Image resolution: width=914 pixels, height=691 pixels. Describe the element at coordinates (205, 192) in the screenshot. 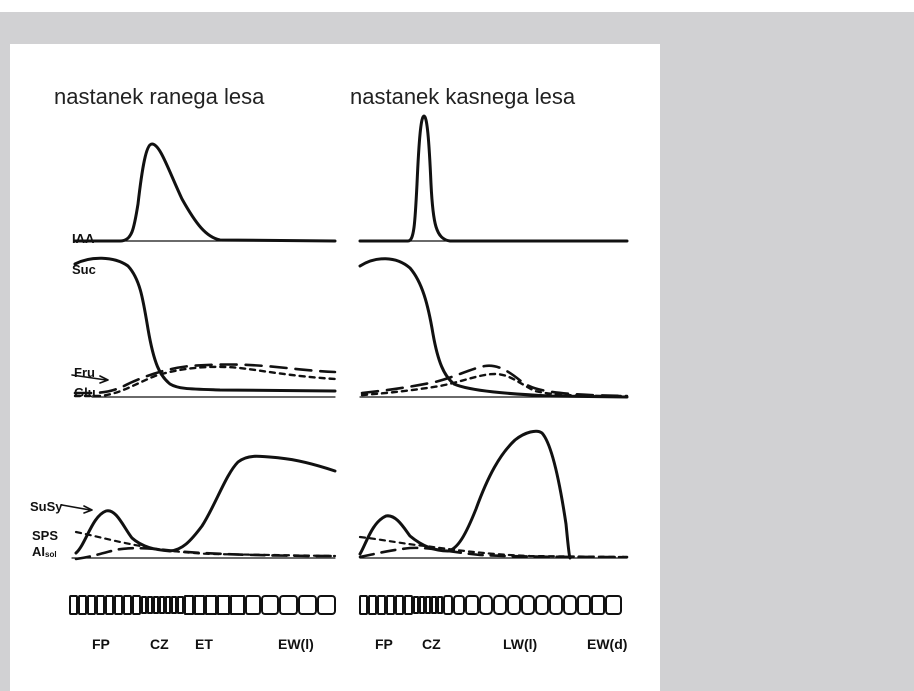

I see `left-iaa-curve` at that location.